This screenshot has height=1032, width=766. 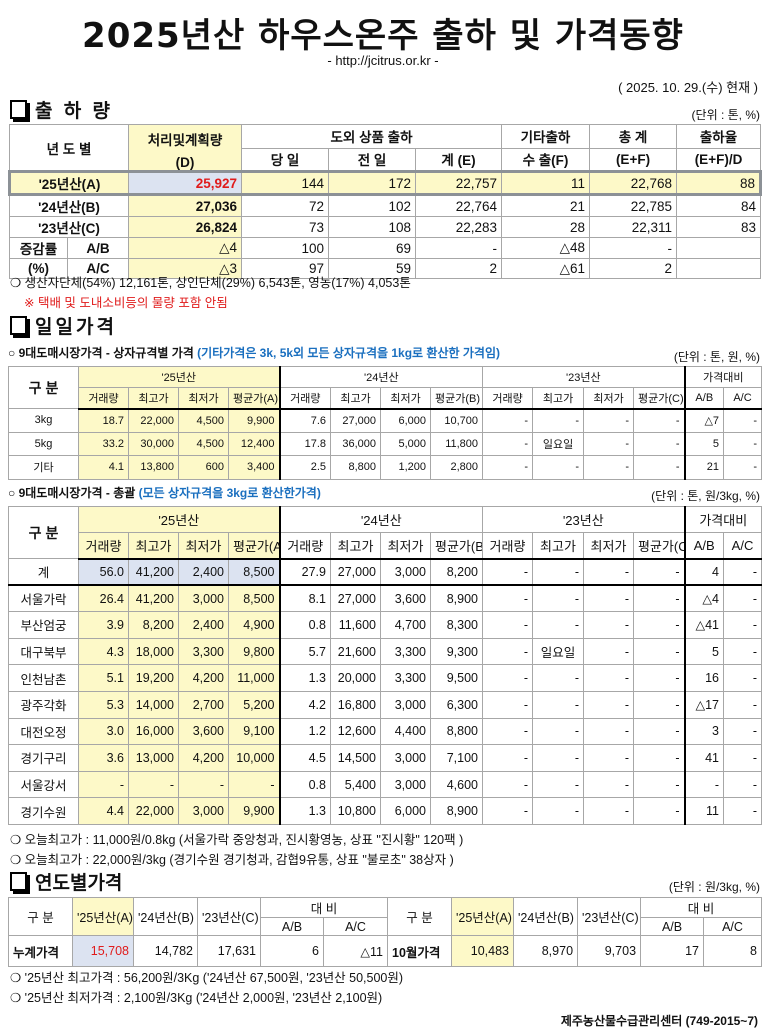 What do you see at coordinates (456, 651) in the screenshot?
I see `value-2024: 9,300` at bounding box center [456, 651].